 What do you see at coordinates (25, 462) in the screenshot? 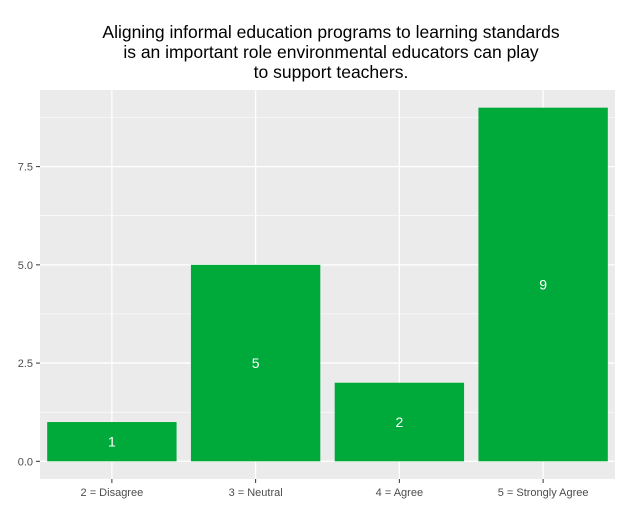
I see `y-tick-label: 0.0` at bounding box center [25, 462].